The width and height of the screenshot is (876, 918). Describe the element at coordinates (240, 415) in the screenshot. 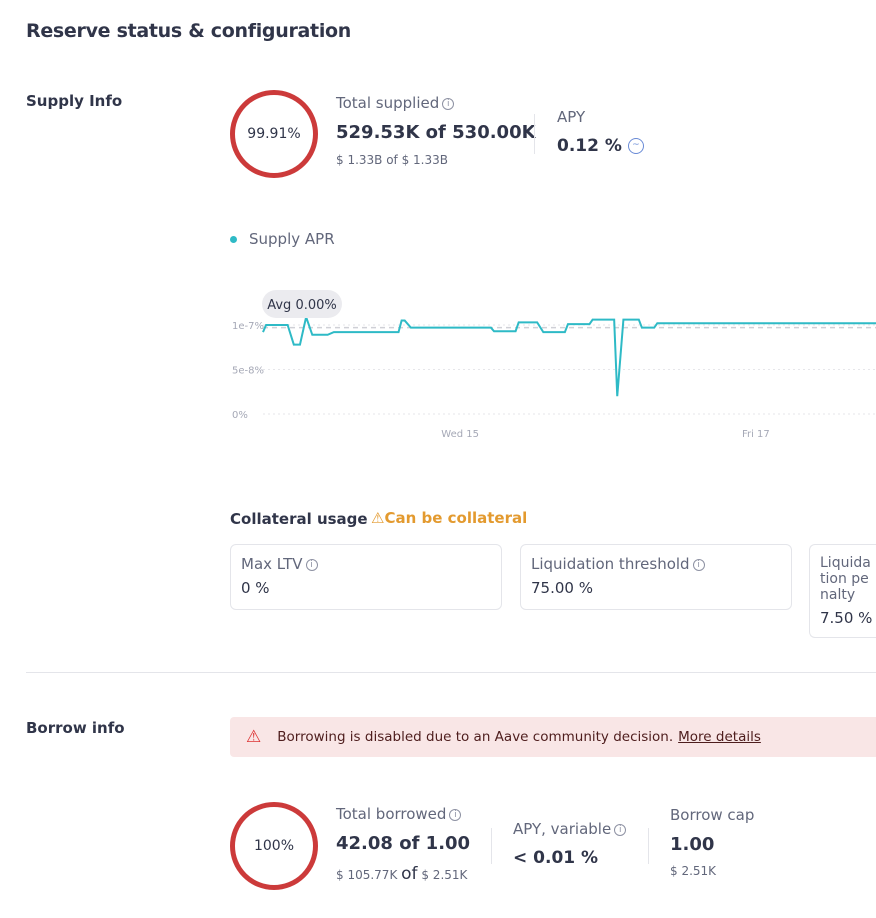

I see `y-tick-label: 0%` at that location.